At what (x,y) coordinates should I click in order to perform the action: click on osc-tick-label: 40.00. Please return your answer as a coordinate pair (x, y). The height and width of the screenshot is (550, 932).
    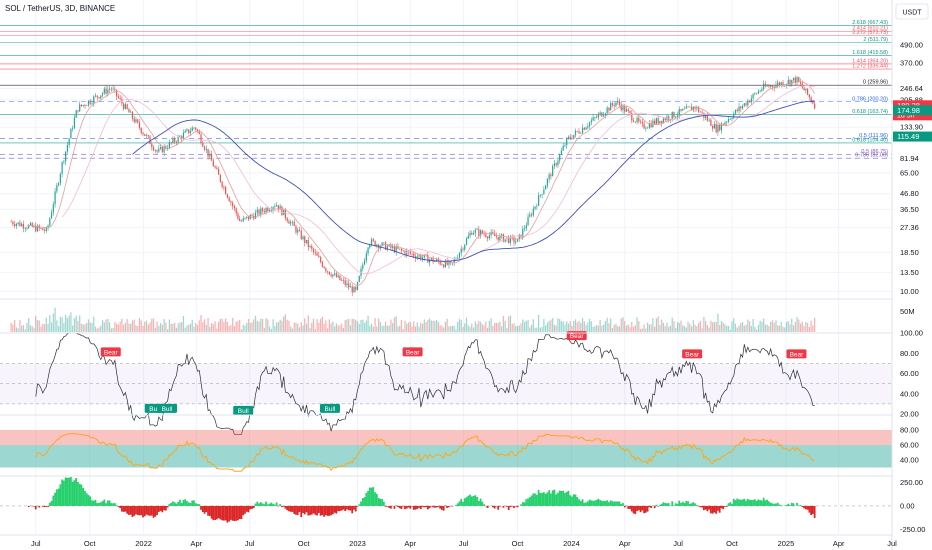
    Looking at the image, I should click on (909, 460).